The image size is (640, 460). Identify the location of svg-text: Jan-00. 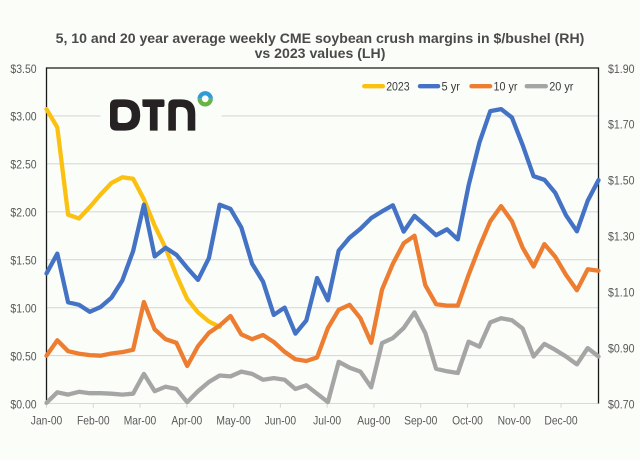
(47, 420).